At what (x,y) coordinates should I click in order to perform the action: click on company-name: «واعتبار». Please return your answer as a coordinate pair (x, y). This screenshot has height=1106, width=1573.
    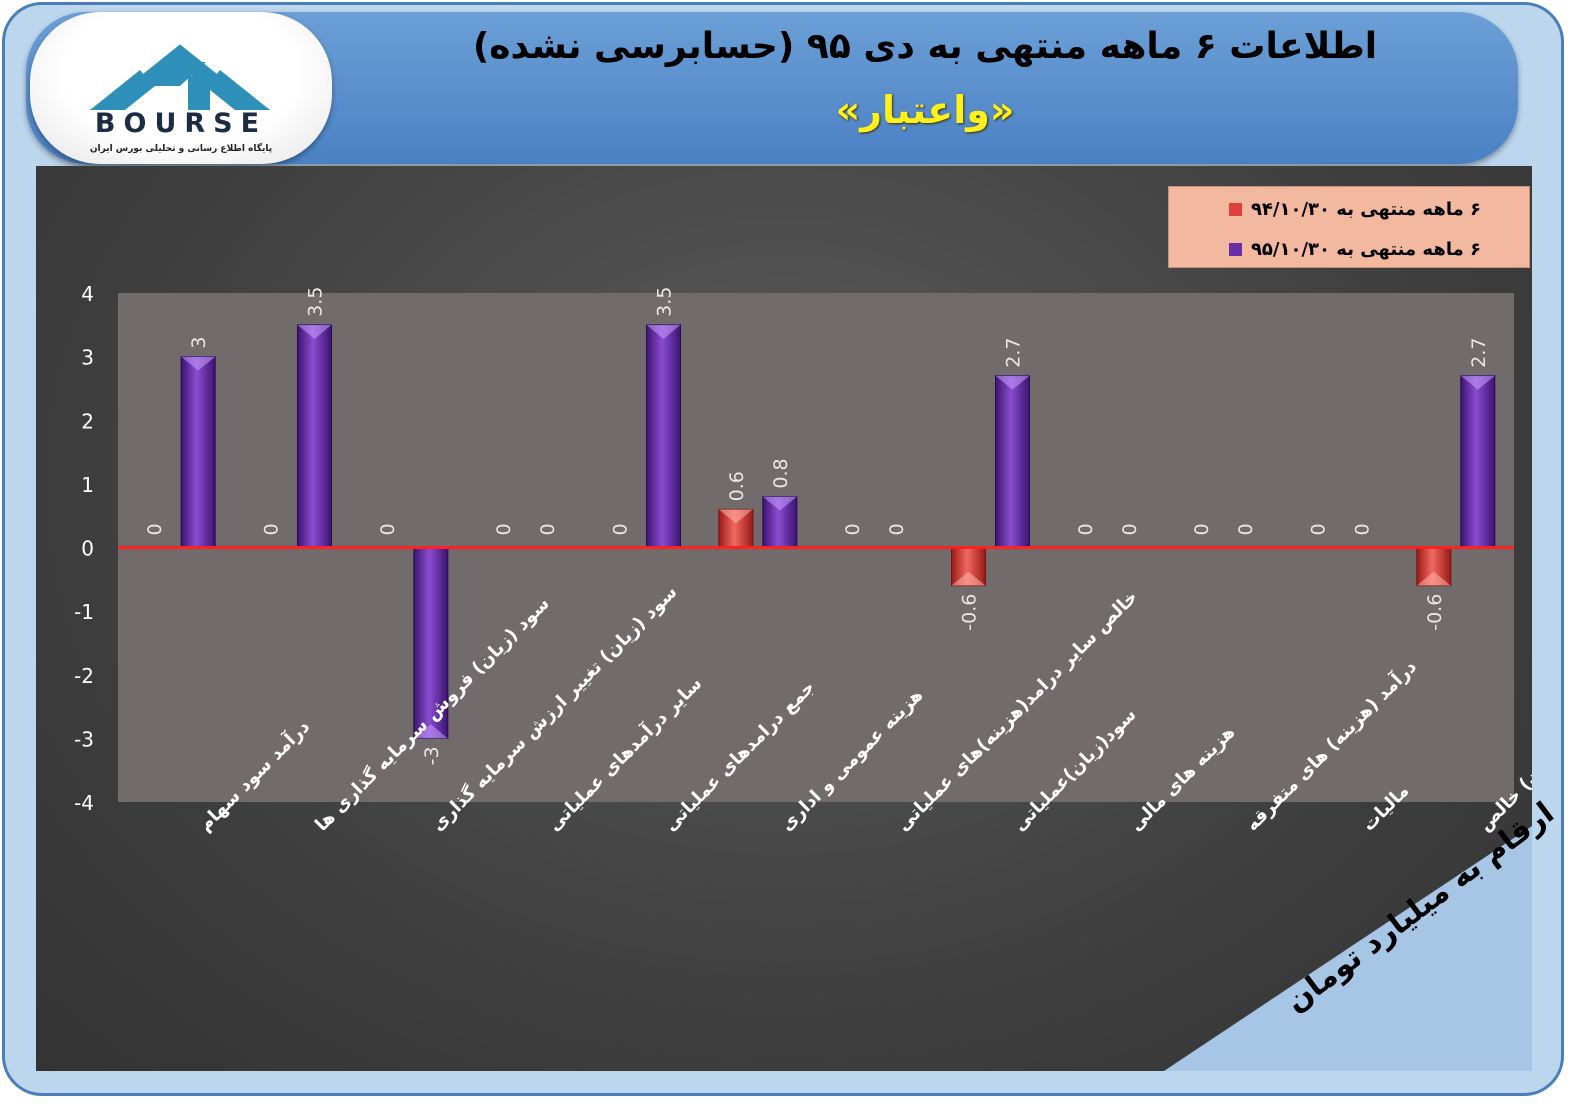
    Looking at the image, I should click on (925, 110).